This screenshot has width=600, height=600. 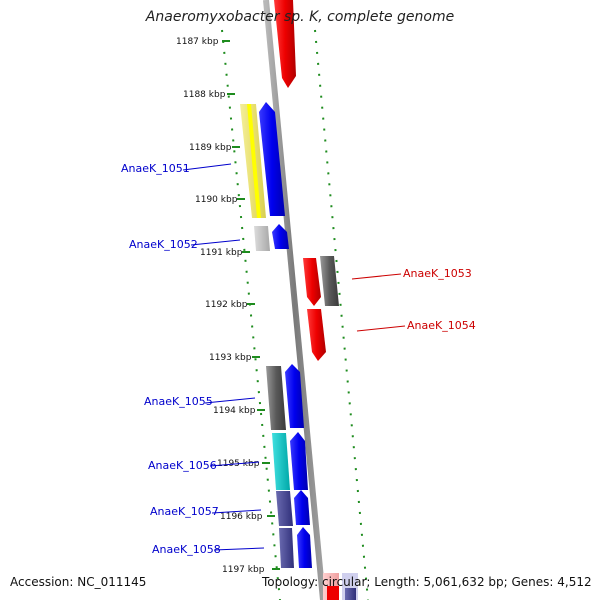 I want to click on map-title: Anaeromyxobacter sp. K, complete genome, so click(x=300, y=17).